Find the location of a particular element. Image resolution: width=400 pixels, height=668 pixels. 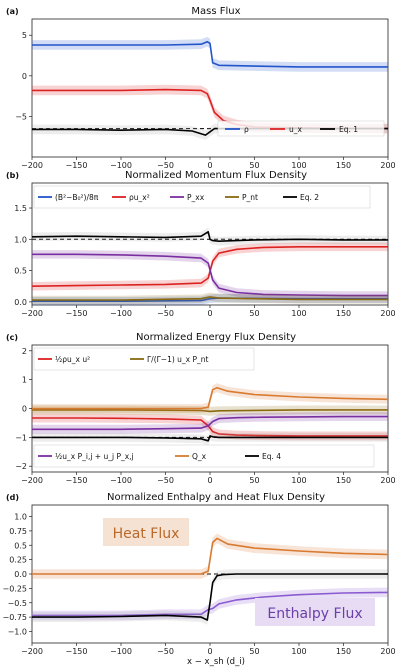

panel-d-ytick-label: 1.0 is located at coordinates (20, 517).